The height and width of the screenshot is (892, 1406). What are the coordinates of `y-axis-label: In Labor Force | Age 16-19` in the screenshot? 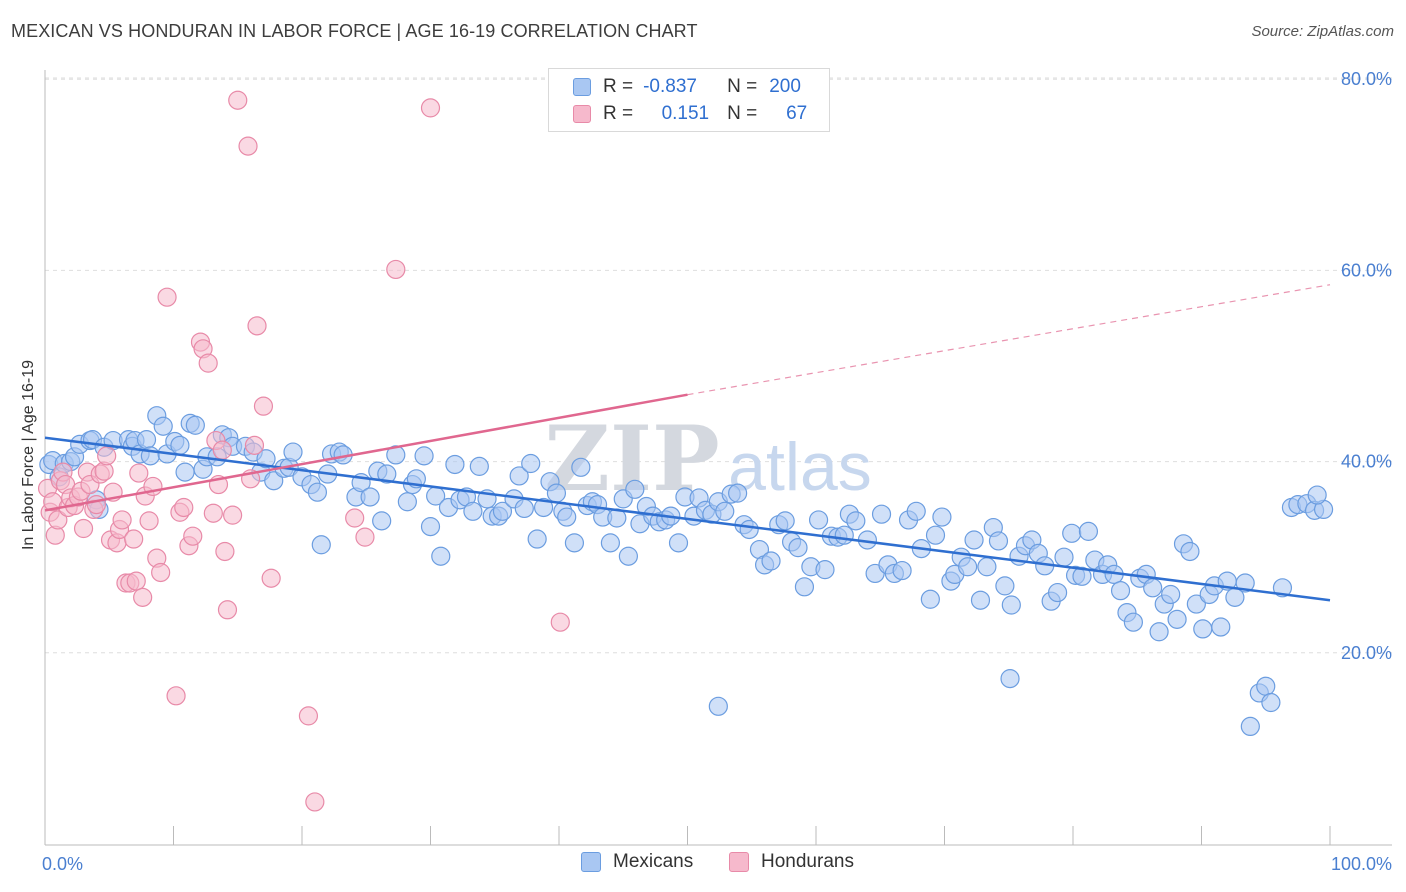 It's located at (28, 455).